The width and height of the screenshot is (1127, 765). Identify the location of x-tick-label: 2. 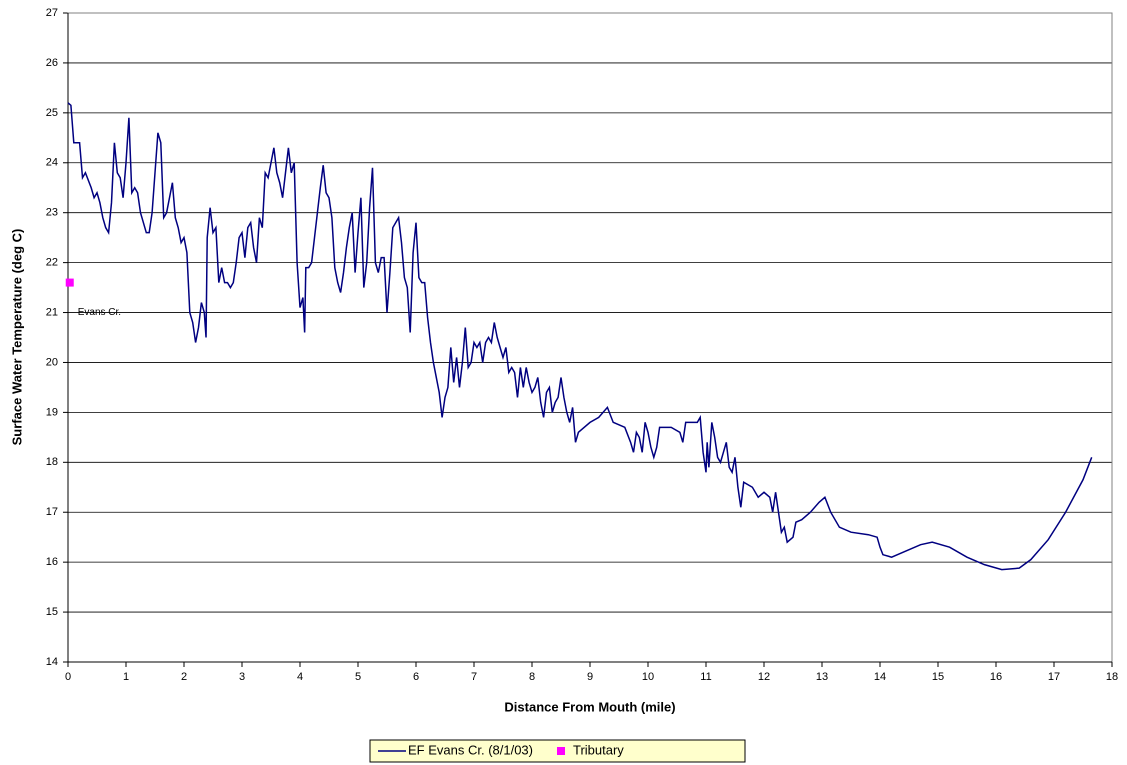
(184, 677).